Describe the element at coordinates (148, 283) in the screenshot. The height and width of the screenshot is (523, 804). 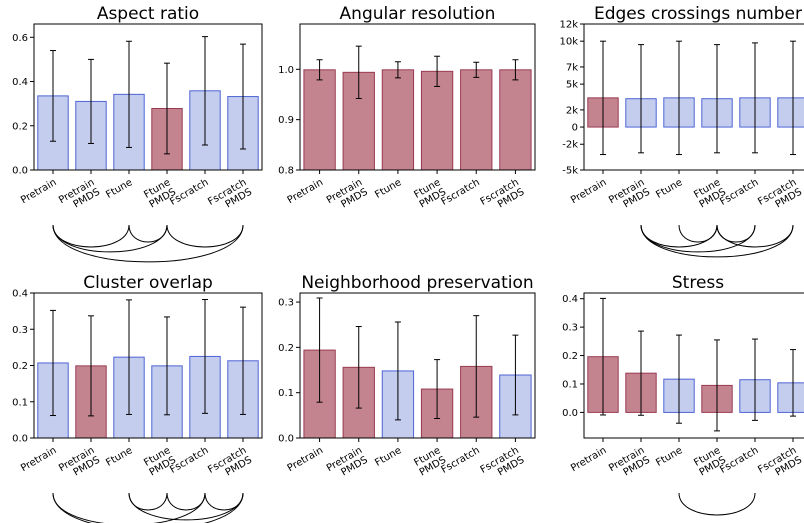
I see `chart-title: Cluster overlap` at that location.